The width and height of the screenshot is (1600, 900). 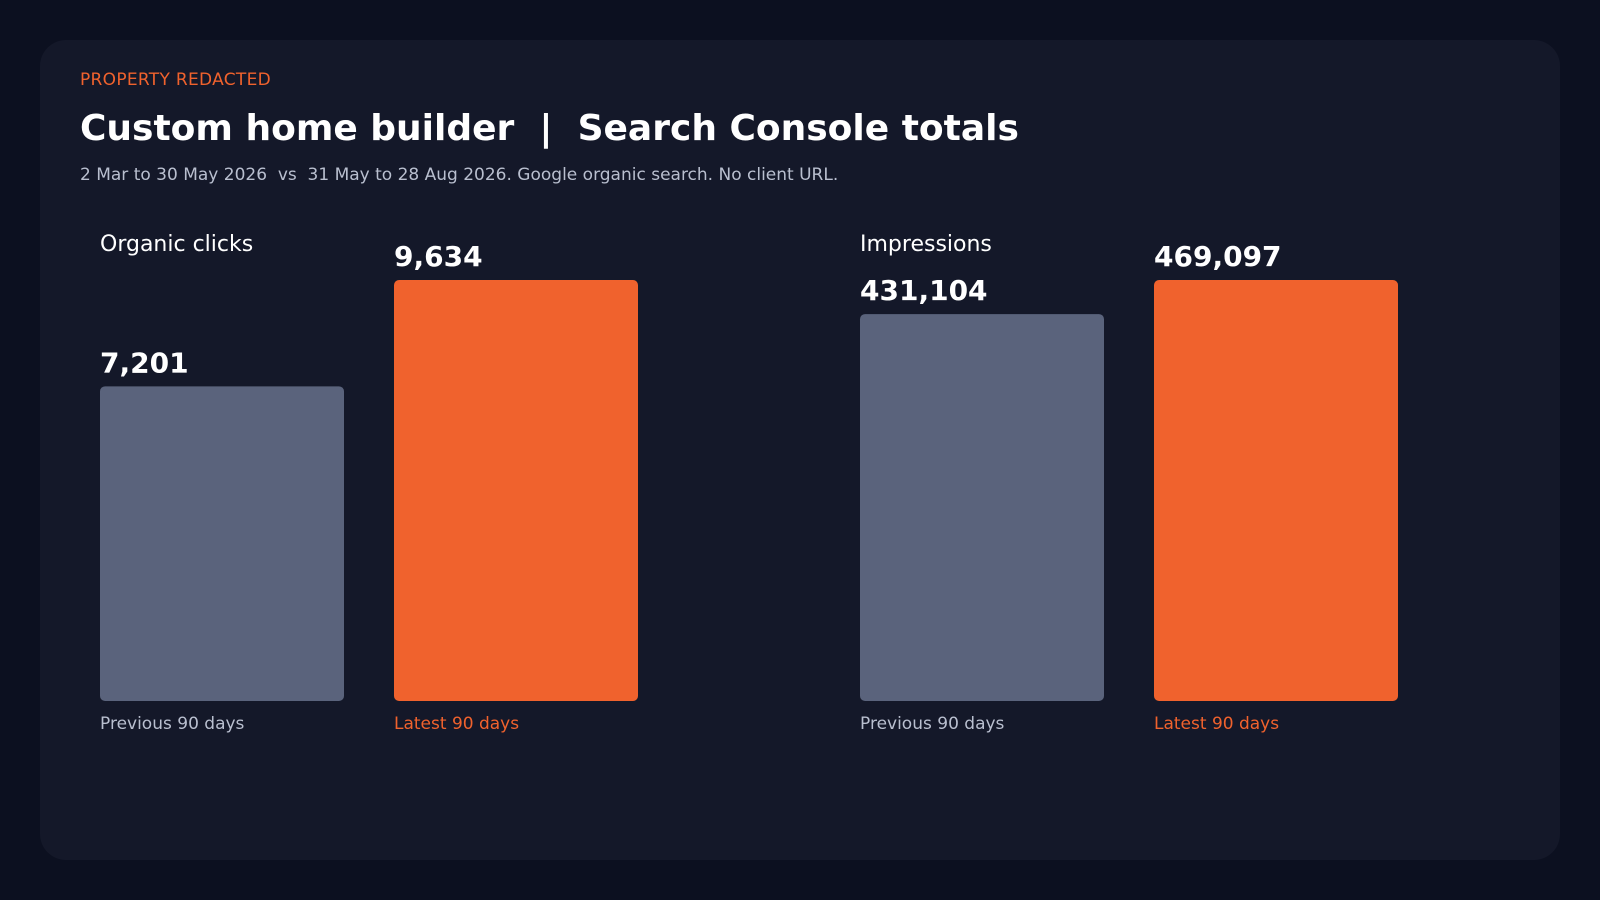 What do you see at coordinates (1218, 256) in the screenshot?
I see `impressions-value-label-latest: 469,097` at bounding box center [1218, 256].